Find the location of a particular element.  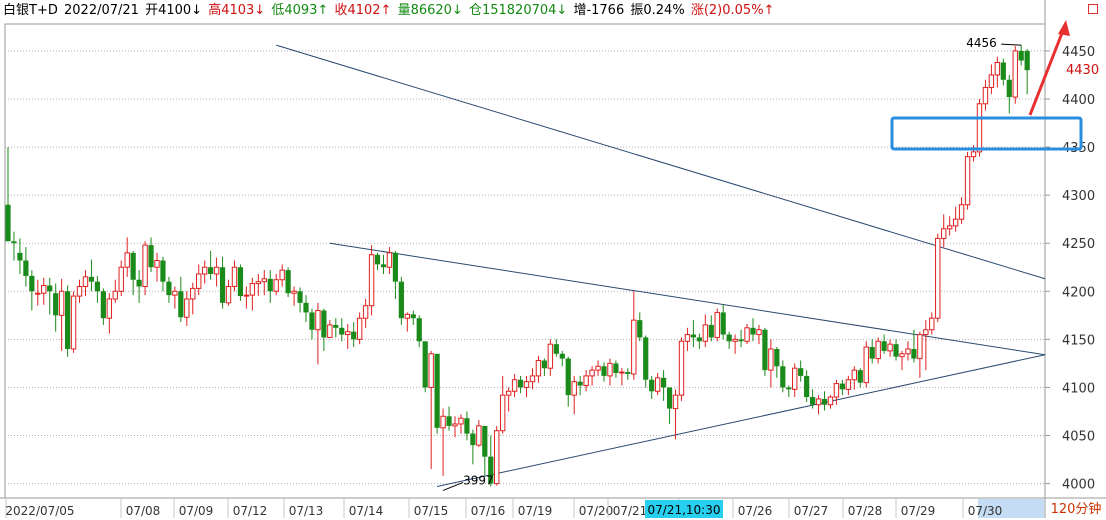

y-tick-label: 4450 is located at coordinates (1078, 52).